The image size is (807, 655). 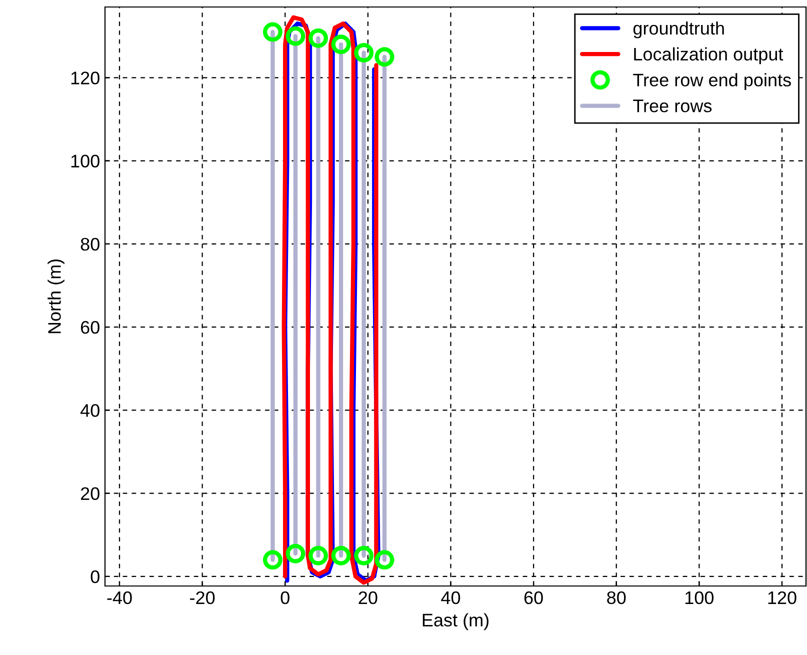 What do you see at coordinates (533, 597) in the screenshot?
I see `x-tick-label: 60` at bounding box center [533, 597].